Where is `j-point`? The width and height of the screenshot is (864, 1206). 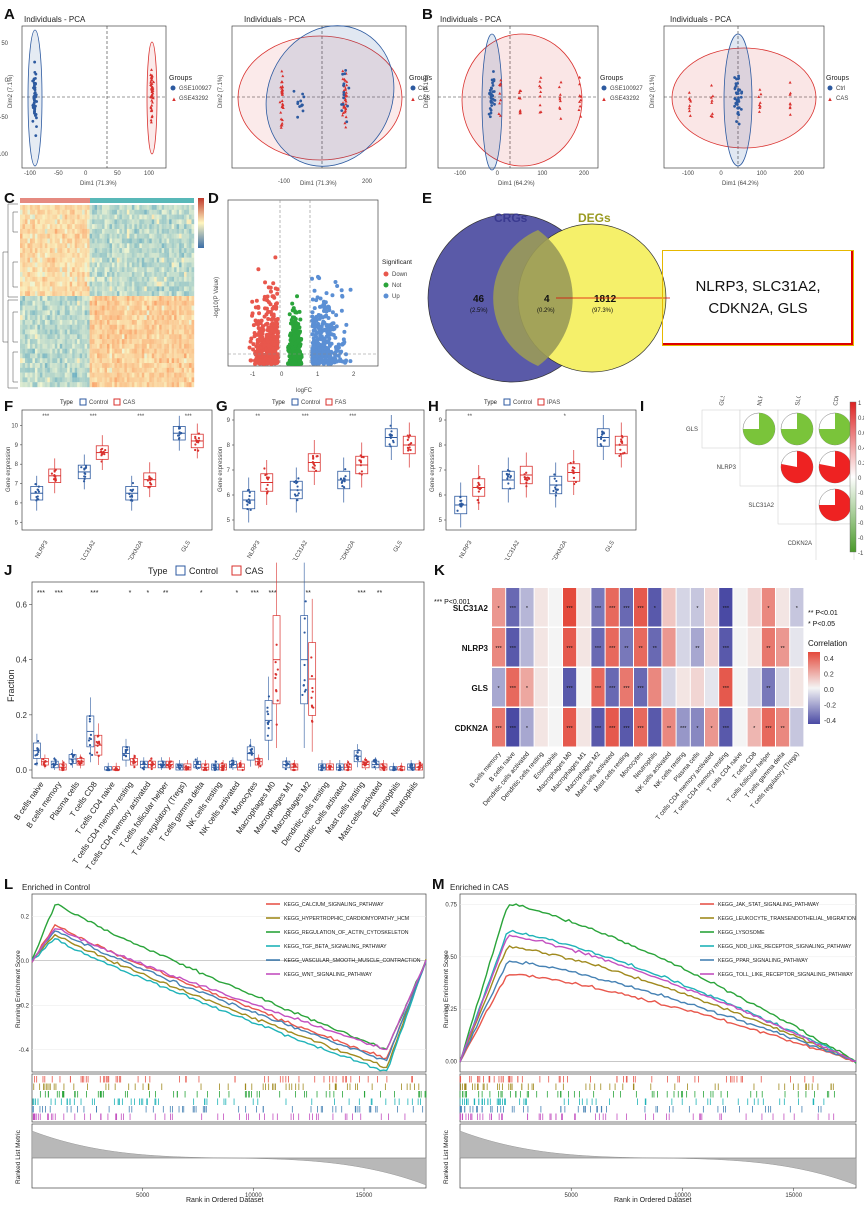 j-point is located at coordinates (38, 752).